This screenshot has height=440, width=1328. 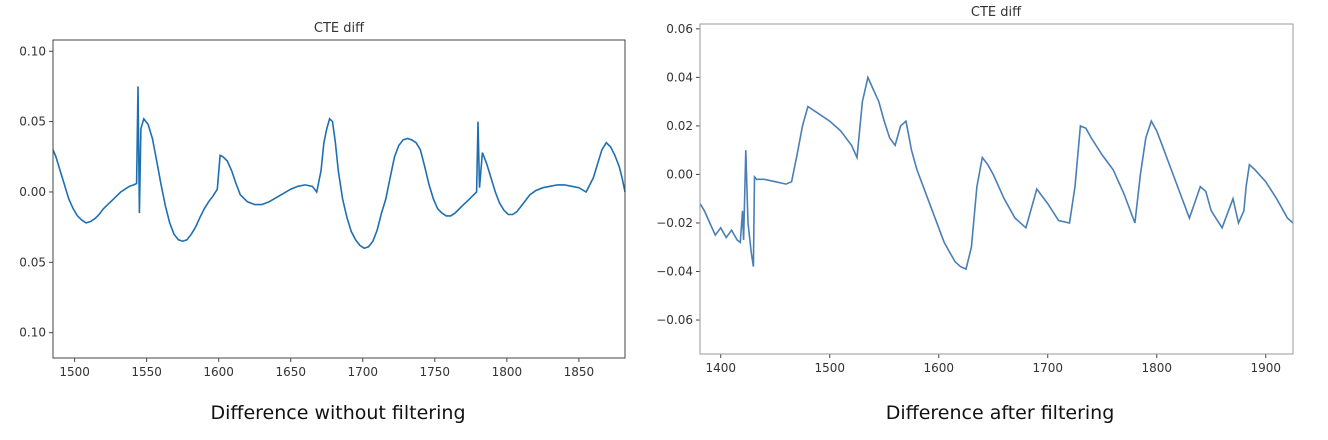 I want to click on left-chart-xtick-label: 1800, so click(x=507, y=372).